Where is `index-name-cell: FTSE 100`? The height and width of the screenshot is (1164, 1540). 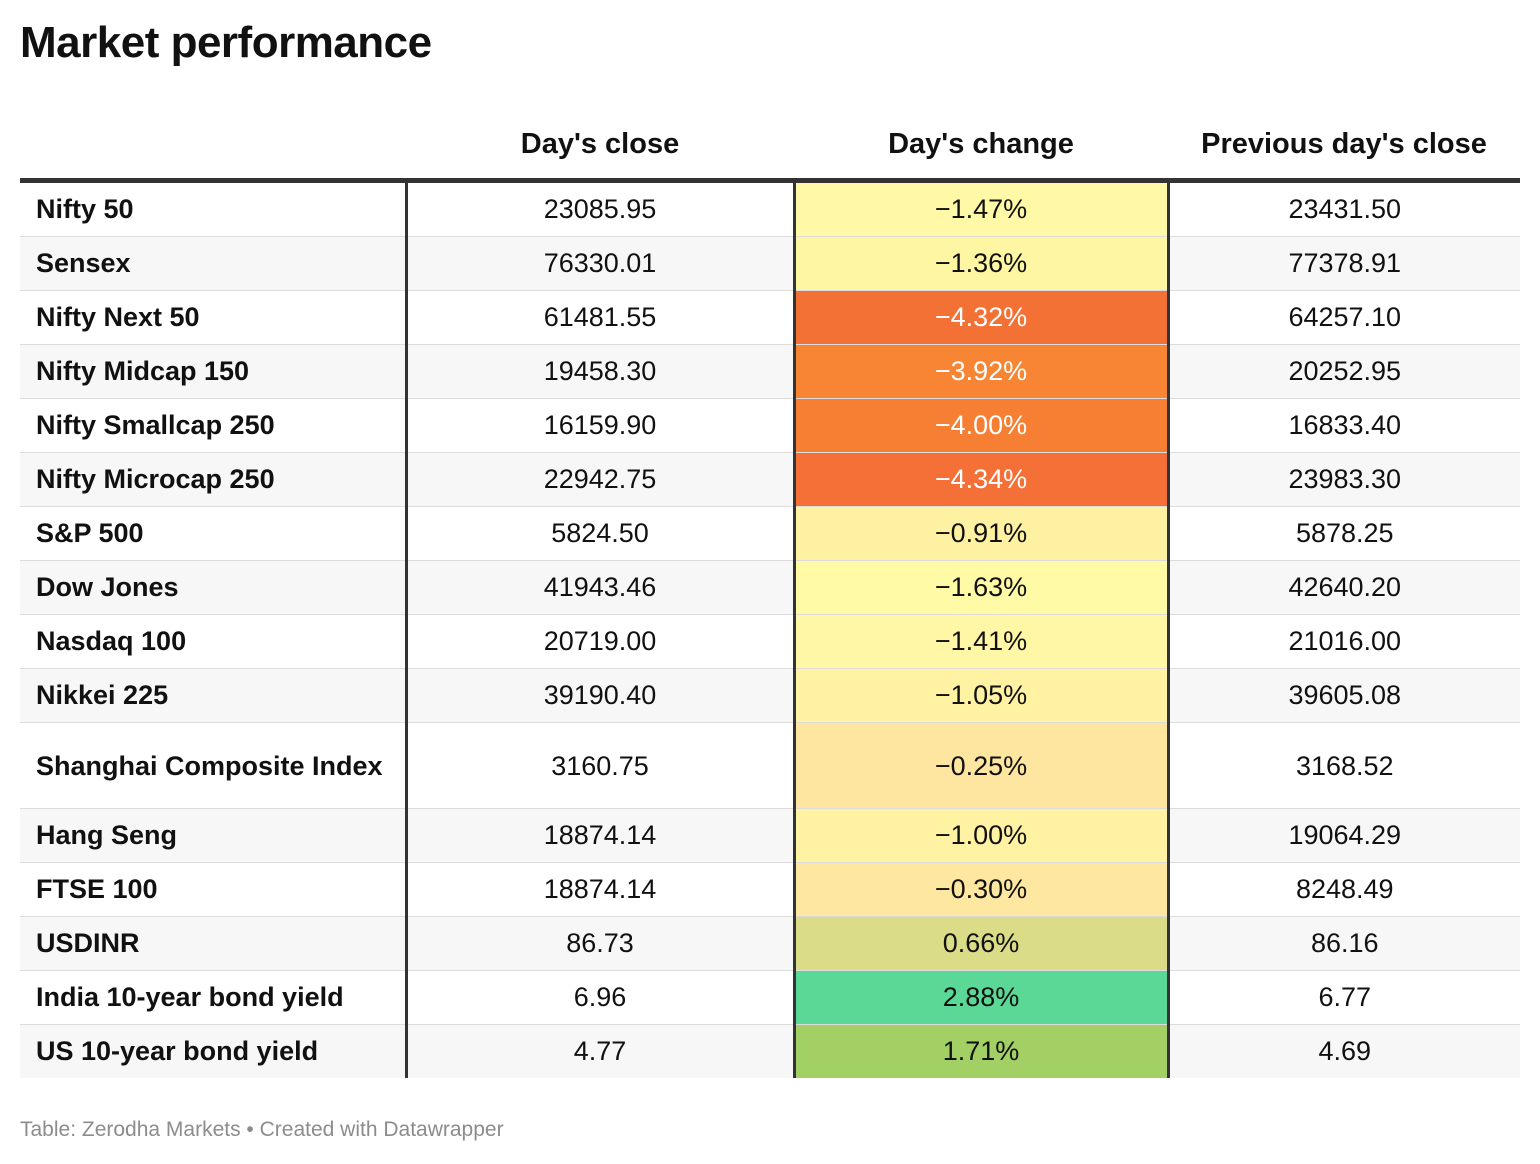
index-name-cell: FTSE 100 is located at coordinates (213, 889).